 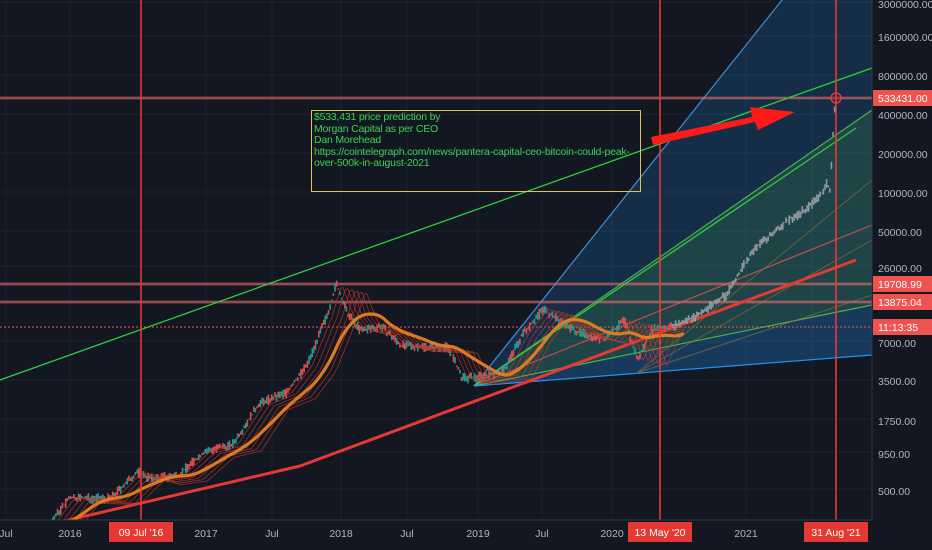 I want to click on annotation-line-1: $533,431 price prediction by, so click(x=377, y=117).